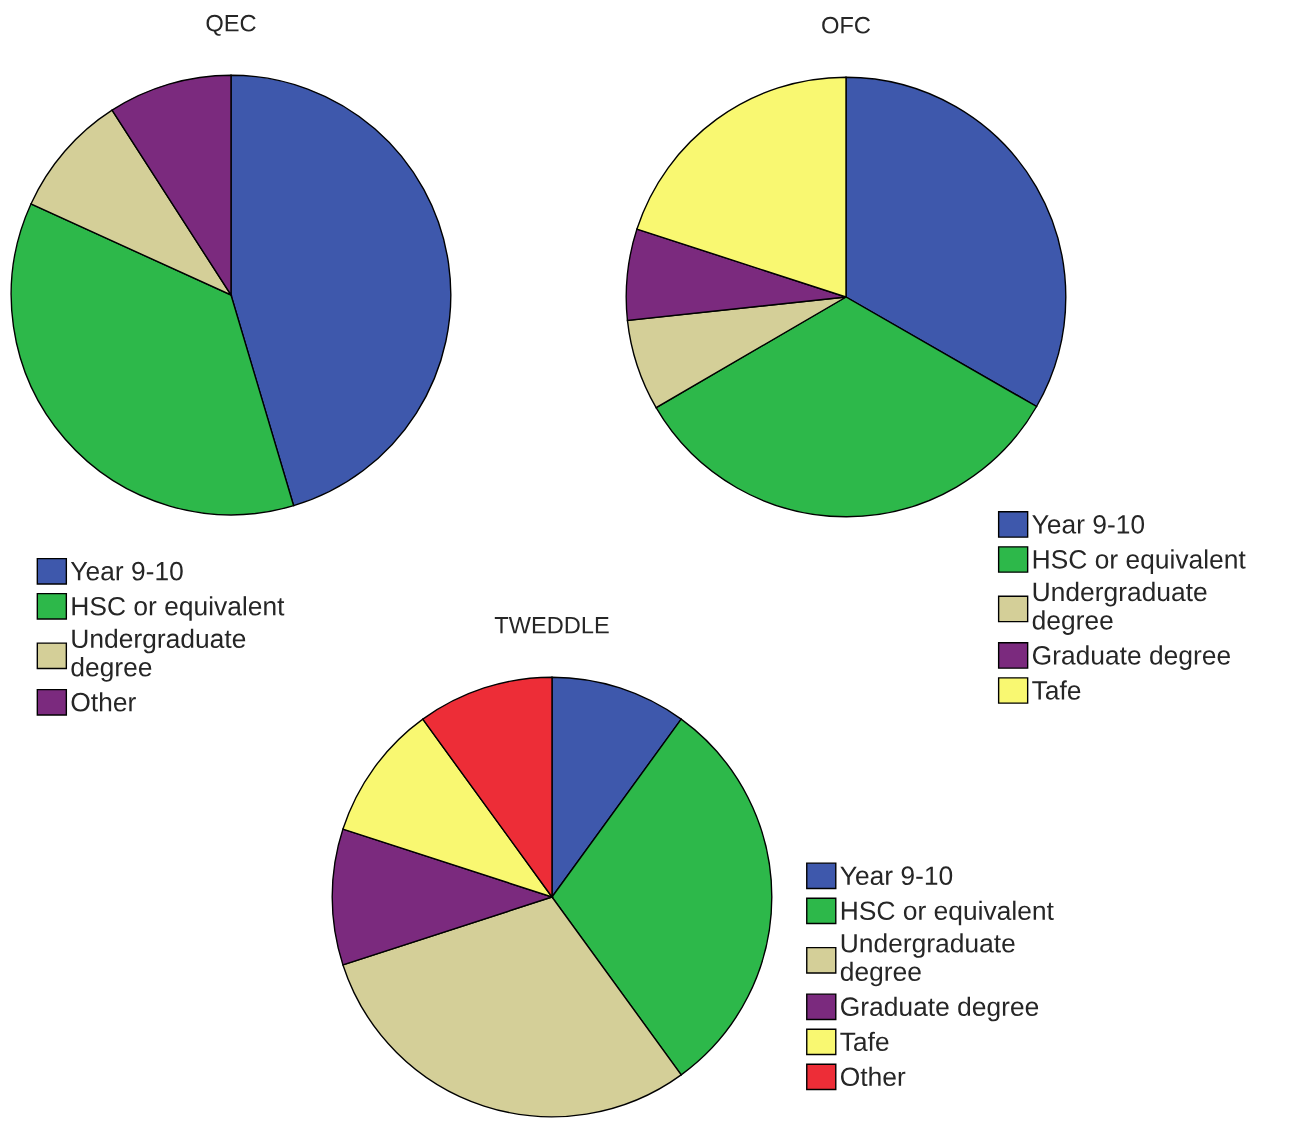 The image size is (1298, 1122). I want to click on chart-title: TWEDDLE, so click(551, 625).